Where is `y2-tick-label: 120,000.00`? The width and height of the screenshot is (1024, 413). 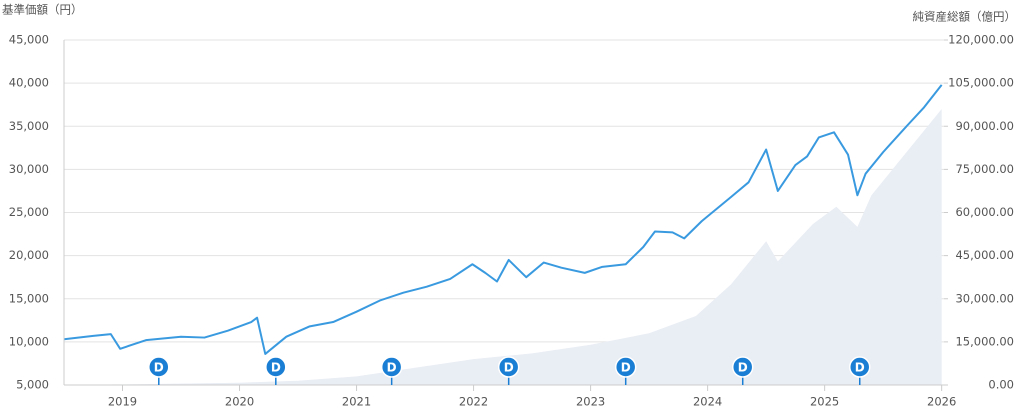
y2-tick-label: 120,000.00 is located at coordinates (981, 40).